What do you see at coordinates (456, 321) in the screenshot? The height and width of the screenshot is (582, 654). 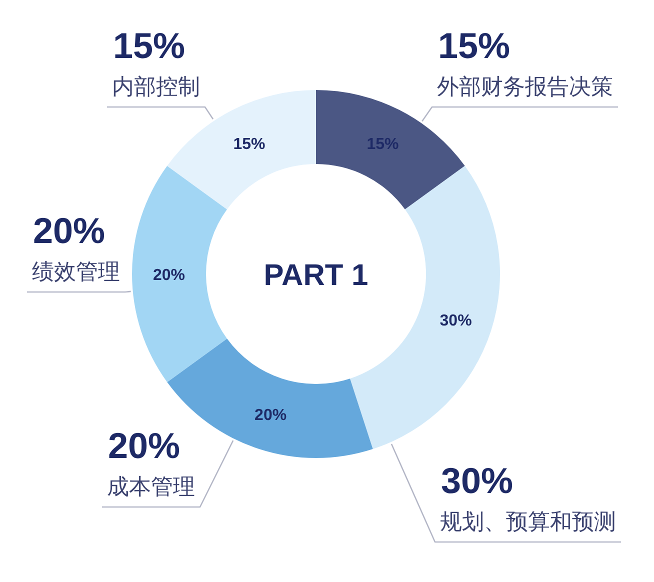 I see `data-label: 30%` at bounding box center [456, 321].